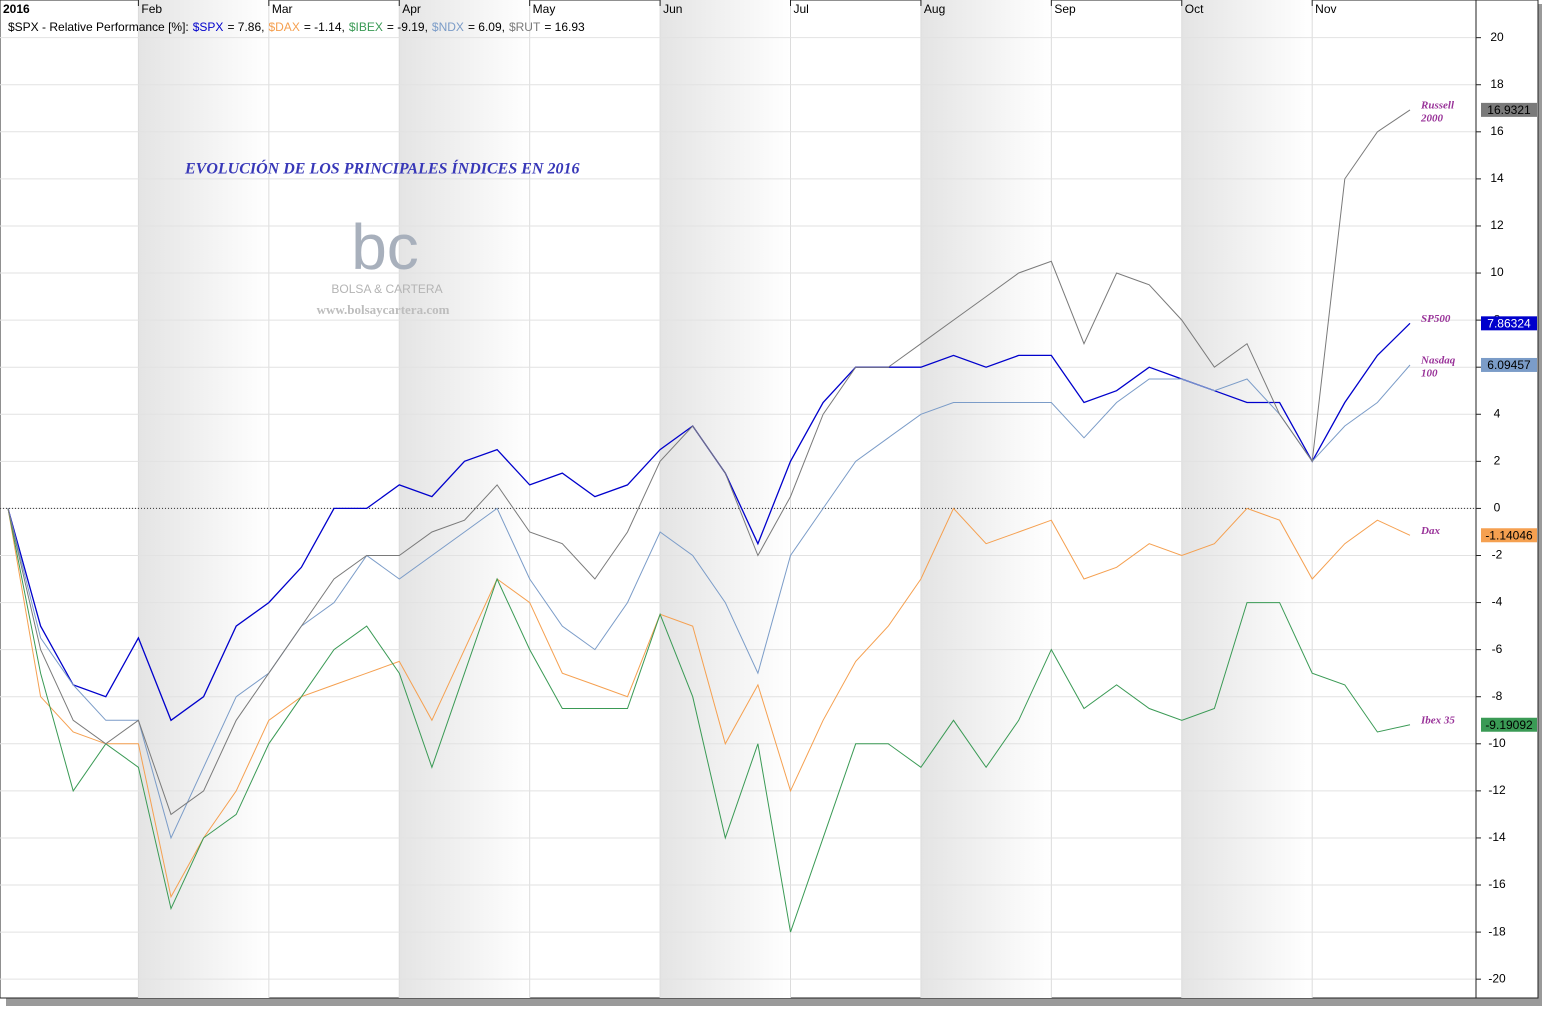 The width and height of the screenshot is (1546, 1010). Describe the element at coordinates (1497, 225) in the screenshot. I see `y-tick-label: 12` at that location.